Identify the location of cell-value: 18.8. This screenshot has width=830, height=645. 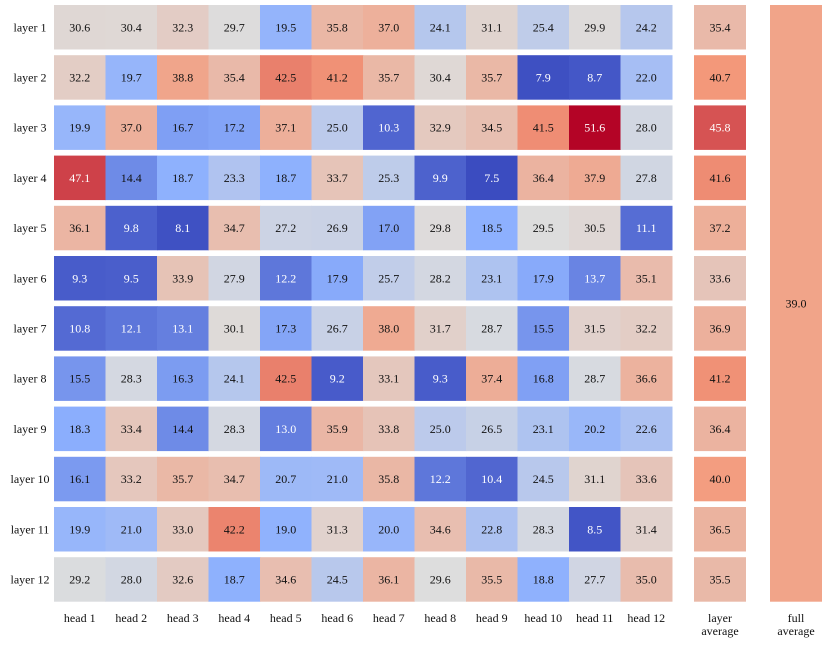
(543, 579).